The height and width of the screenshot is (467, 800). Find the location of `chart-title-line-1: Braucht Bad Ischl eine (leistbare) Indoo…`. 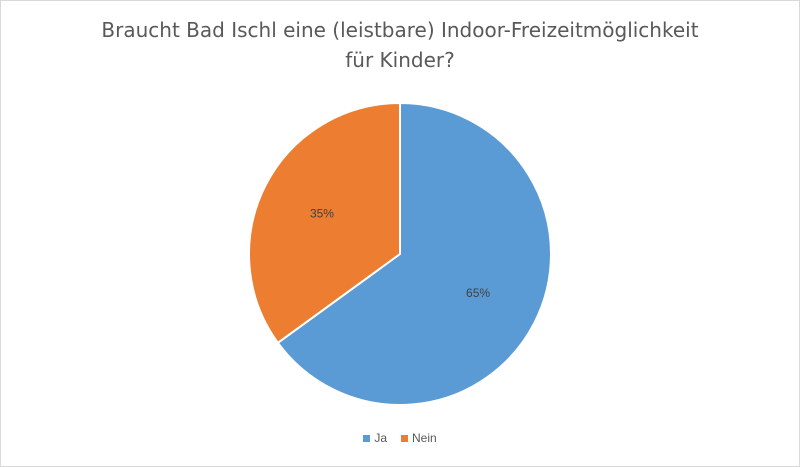

chart-title-line-1: Braucht Bad Ischl eine (leistbare) Indoo… is located at coordinates (400, 30).